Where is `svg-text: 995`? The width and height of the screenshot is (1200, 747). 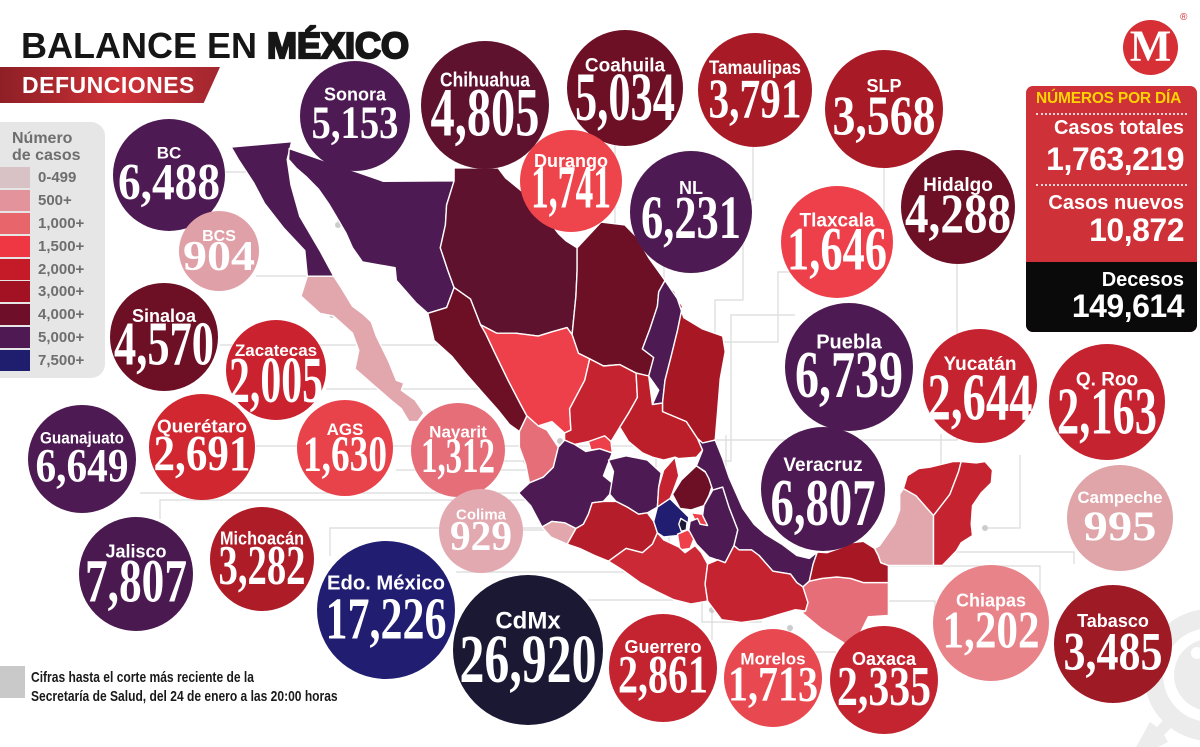
svg-text: 995 is located at coordinates (1120, 527).